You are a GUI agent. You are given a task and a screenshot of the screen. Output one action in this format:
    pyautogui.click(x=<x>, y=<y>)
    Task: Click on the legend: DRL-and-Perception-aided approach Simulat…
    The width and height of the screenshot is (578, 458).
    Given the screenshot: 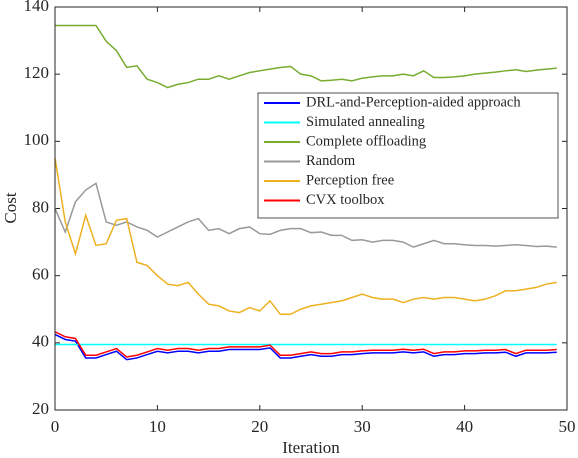 What is the action you would take?
    pyautogui.click(x=408, y=155)
    